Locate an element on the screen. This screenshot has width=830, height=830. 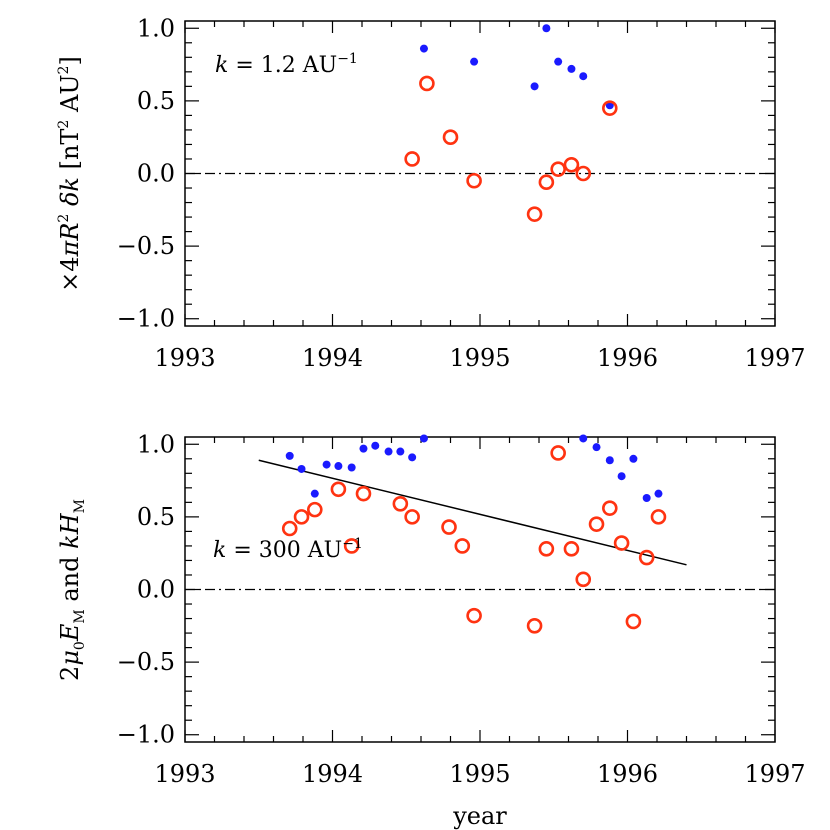
bottom-y-tick-label: 0.5 is located at coordinates (156, 517).